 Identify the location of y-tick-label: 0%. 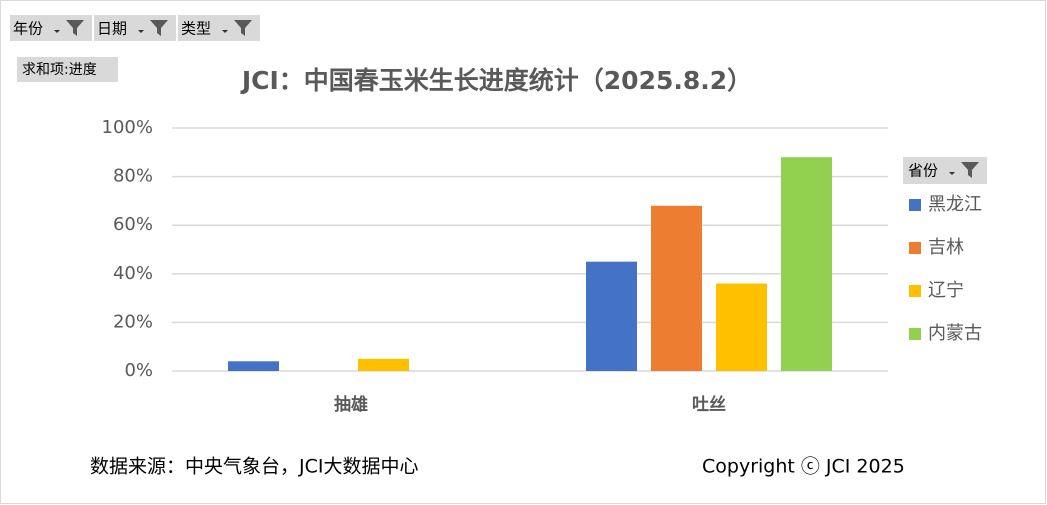
(138, 370).